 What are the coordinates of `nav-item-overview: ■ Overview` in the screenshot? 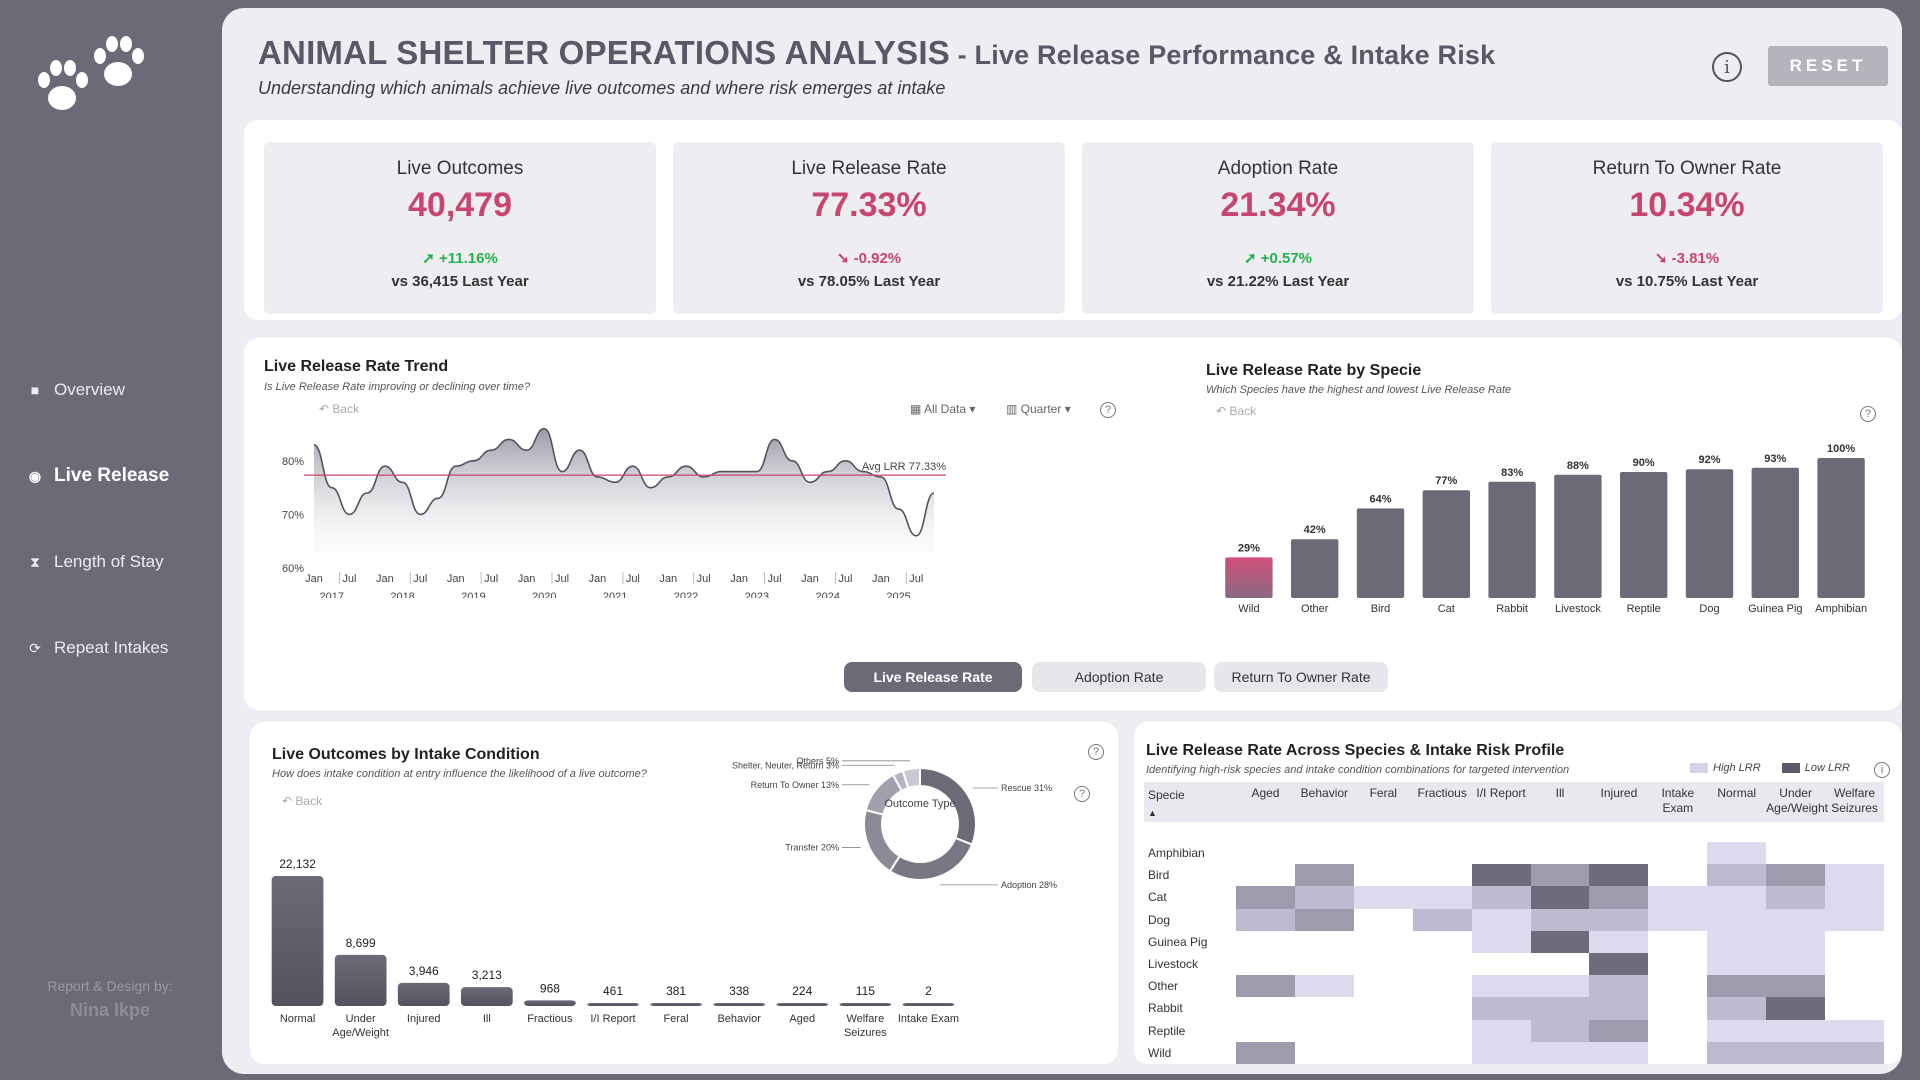 It's located at (76, 390).